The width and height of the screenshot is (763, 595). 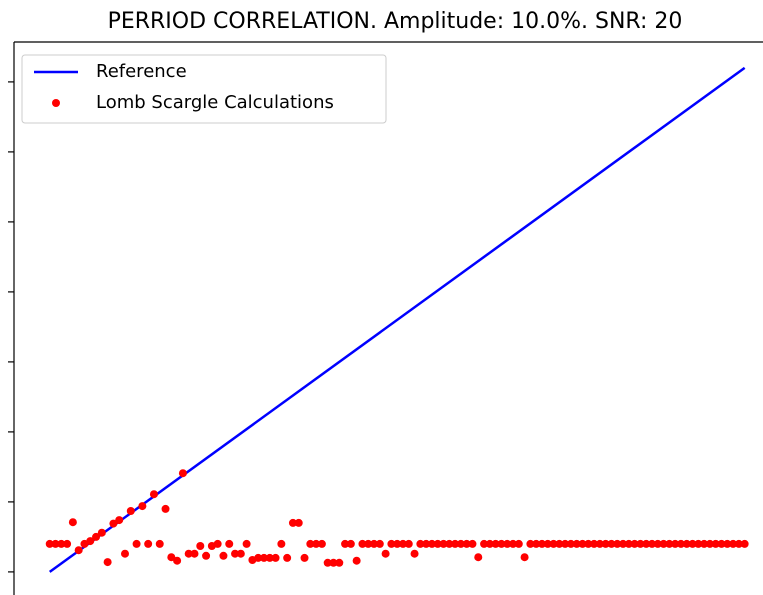 I want to click on legend-box, so click(x=204, y=89).